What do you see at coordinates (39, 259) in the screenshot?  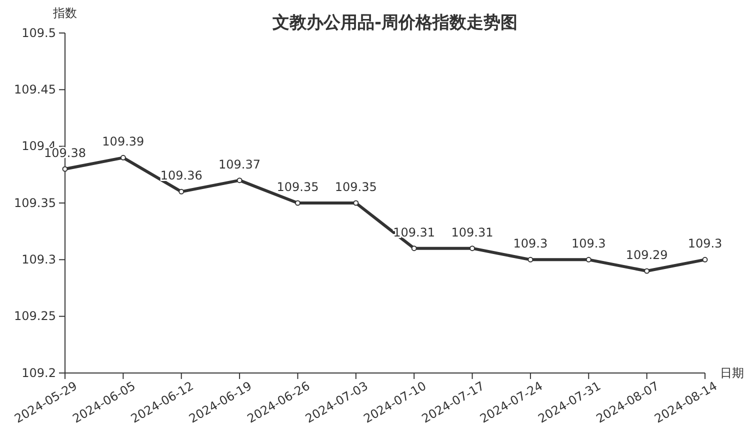 I see `y-tick-label: 109.3` at bounding box center [39, 259].